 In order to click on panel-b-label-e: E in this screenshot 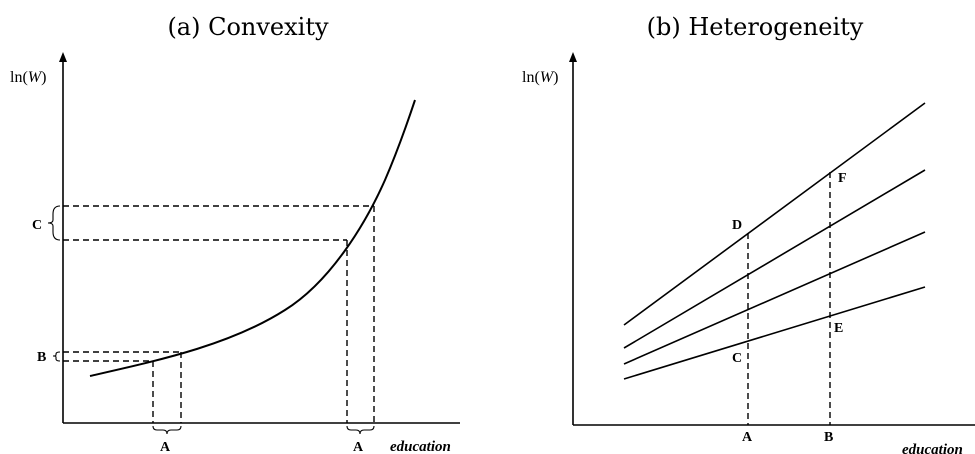, I will do `click(838, 328)`.